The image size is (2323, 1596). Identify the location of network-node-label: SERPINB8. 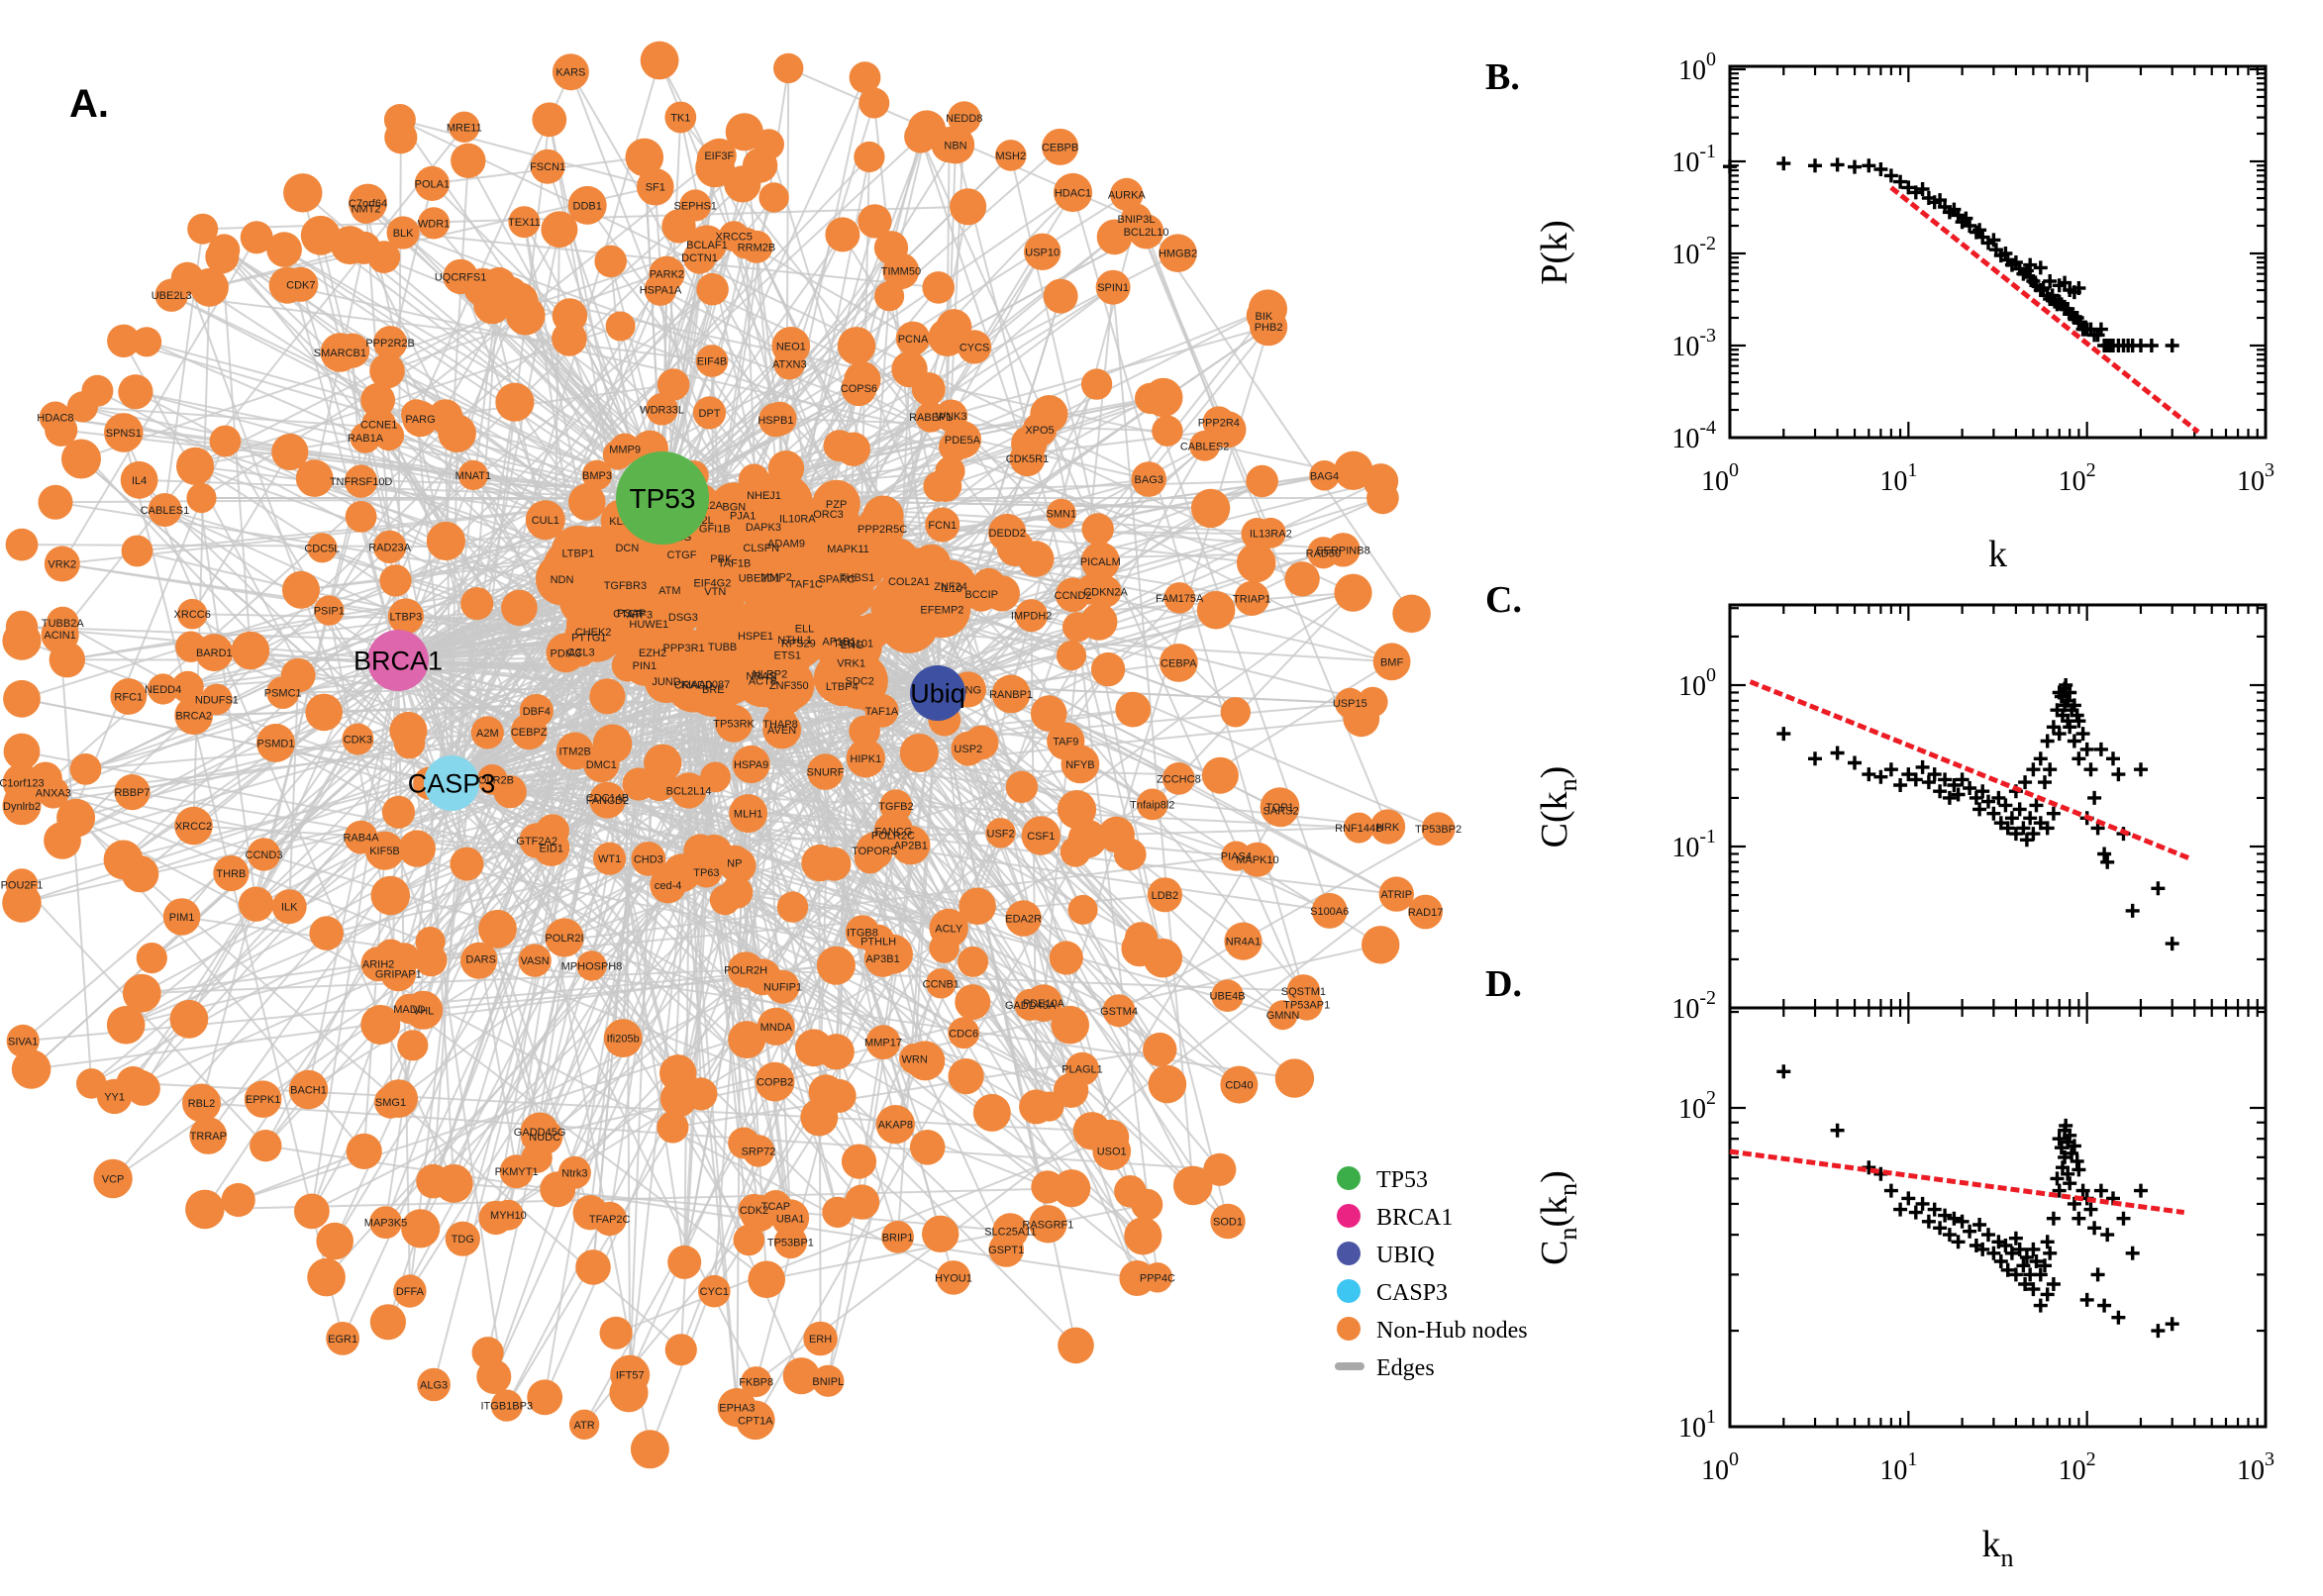
(1342, 550).